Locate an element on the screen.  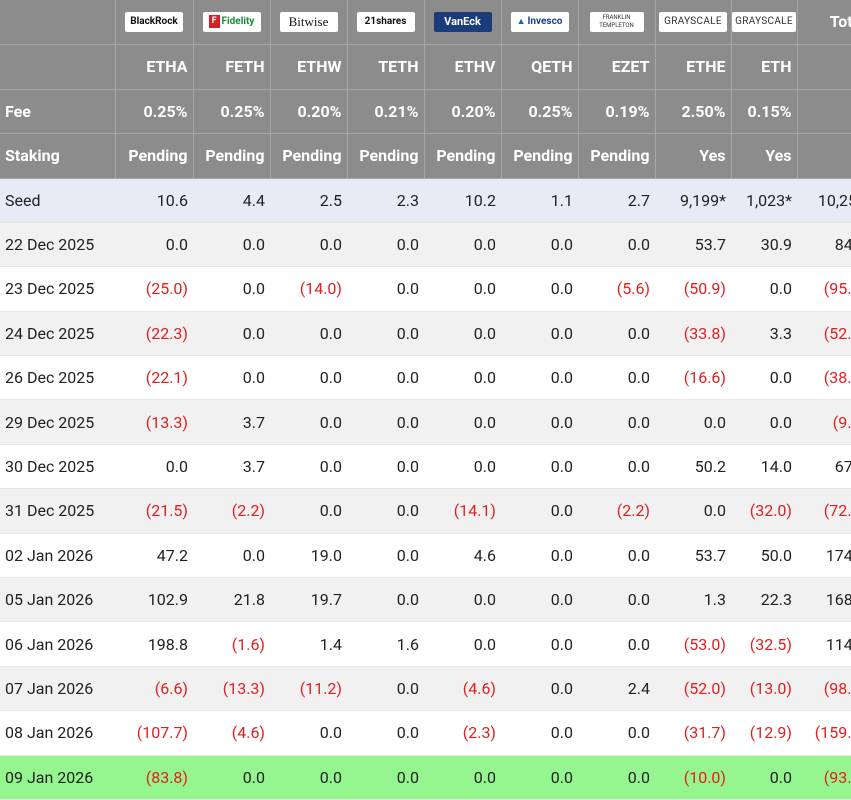
flow-value-cell: 14.0 is located at coordinates (764, 467).